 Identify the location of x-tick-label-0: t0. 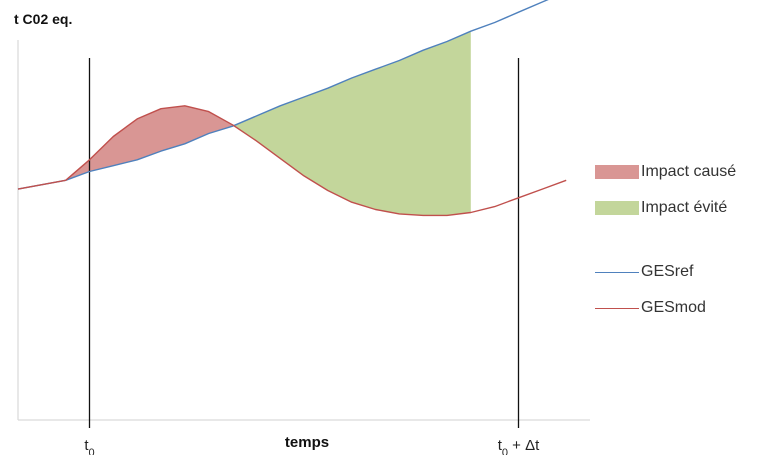
(89, 446).